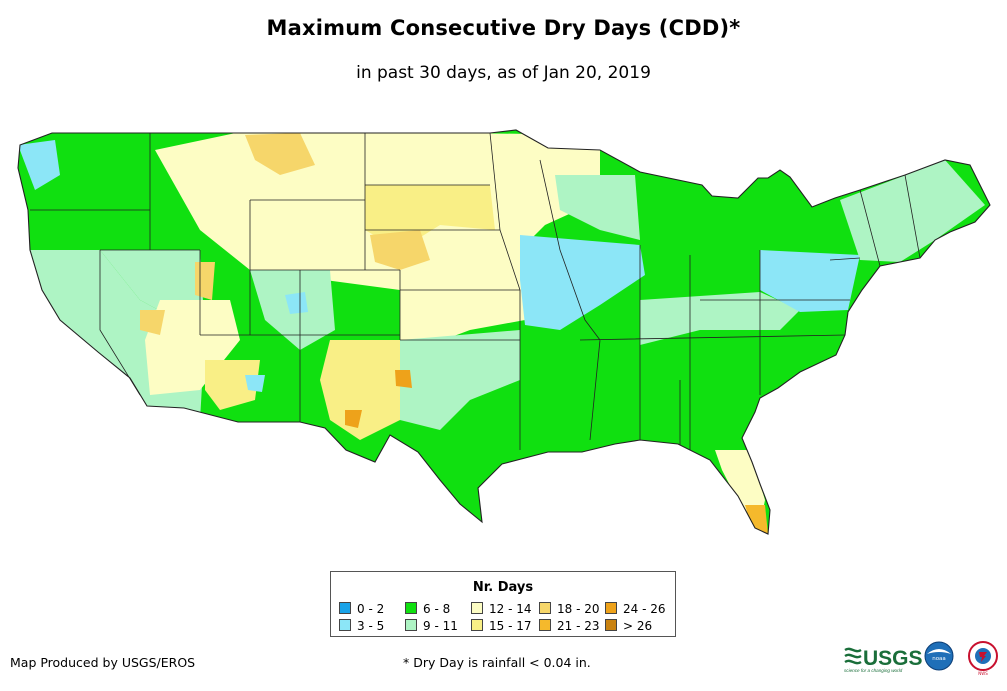  What do you see at coordinates (635, 609) in the screenshot?
I see `legend-item-24-26: 24 - 26` at bounding box center [635, 609].